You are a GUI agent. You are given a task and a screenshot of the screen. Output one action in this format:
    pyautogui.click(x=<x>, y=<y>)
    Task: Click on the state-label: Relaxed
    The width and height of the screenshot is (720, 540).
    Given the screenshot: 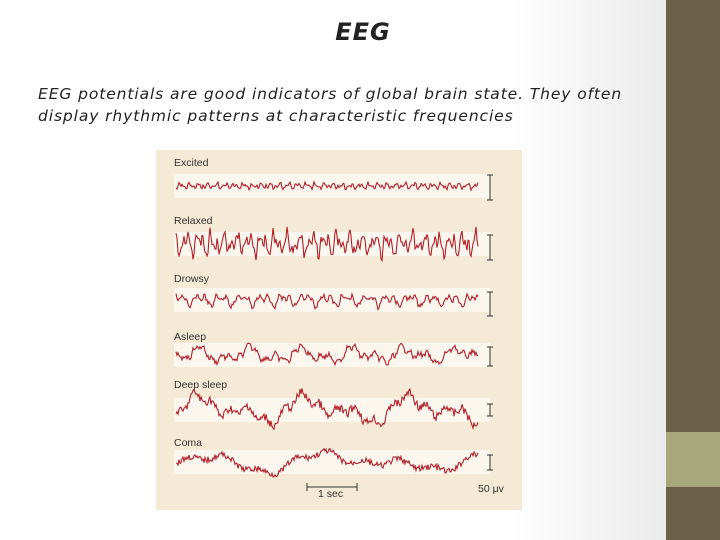 What is the action you would take?
    pyautogui.click(x=193, y=221)
    